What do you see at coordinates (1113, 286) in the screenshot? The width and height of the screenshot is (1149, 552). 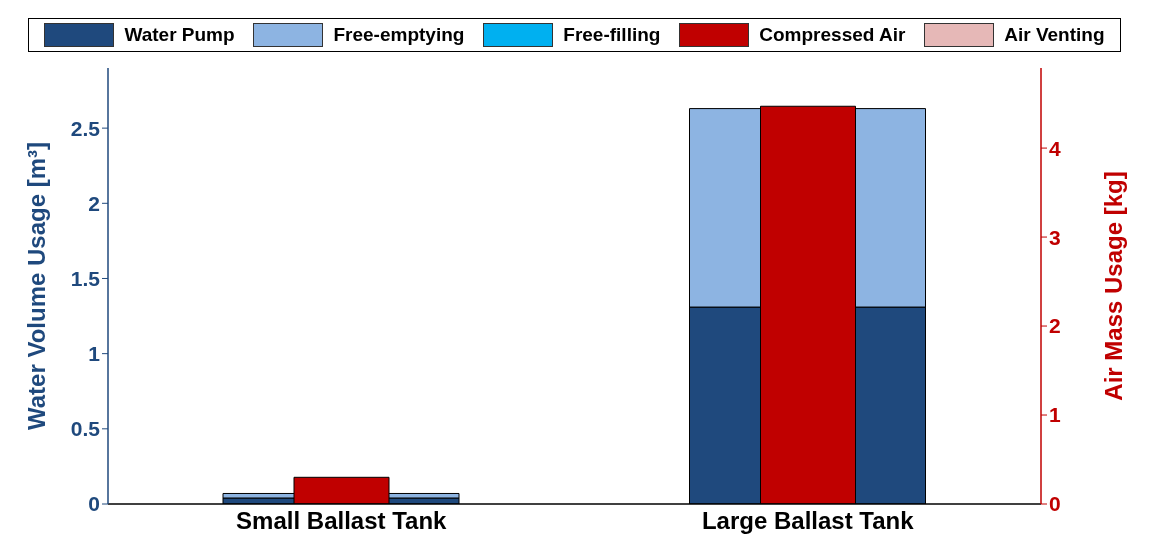 I see `y2-axis-title: Air Mass Usage [kg]` at bounding box center [1113, 286].